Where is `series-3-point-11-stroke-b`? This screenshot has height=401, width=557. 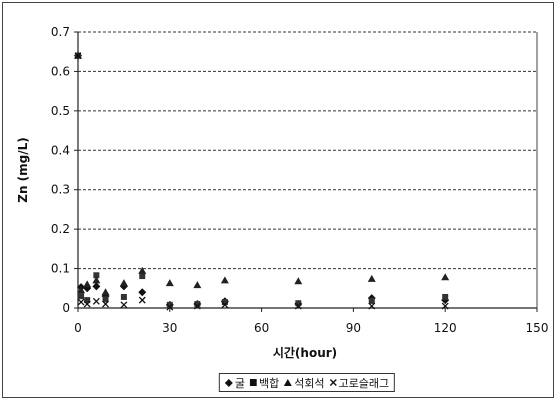
series-3-point-11-stroke-b is located at coordinates (372, 306).